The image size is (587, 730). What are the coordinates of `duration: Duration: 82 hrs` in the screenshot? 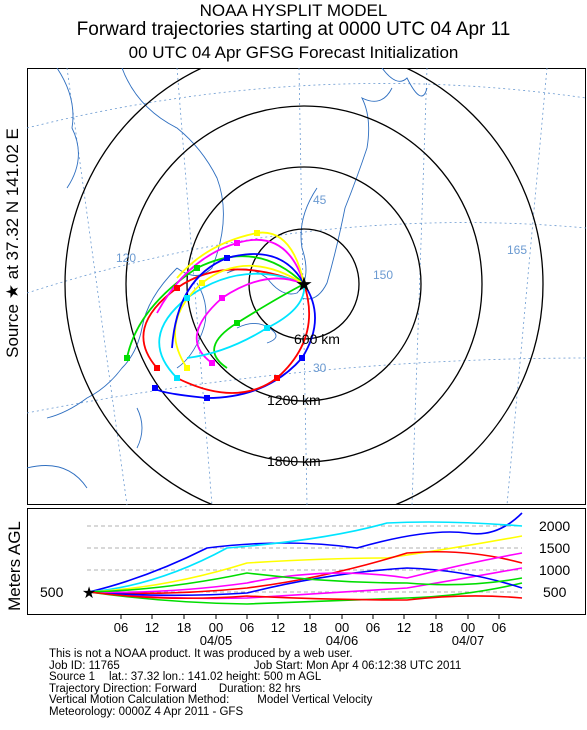 It's located at (259, 688).